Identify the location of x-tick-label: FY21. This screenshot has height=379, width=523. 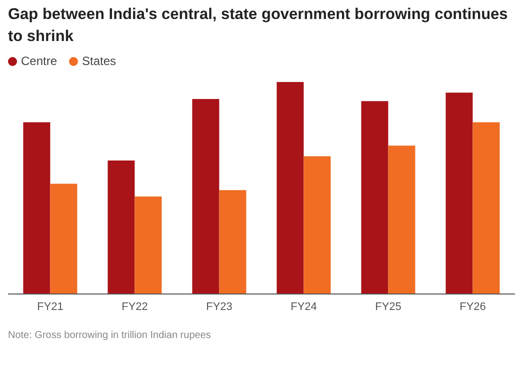
(50, 306).